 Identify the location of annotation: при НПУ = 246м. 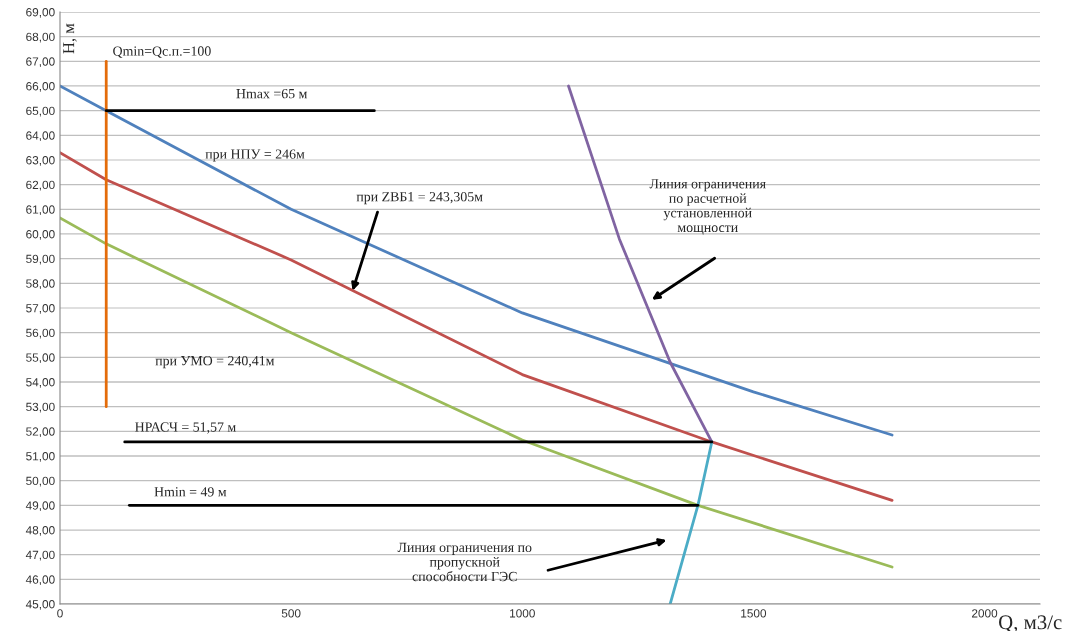
(255, 155).